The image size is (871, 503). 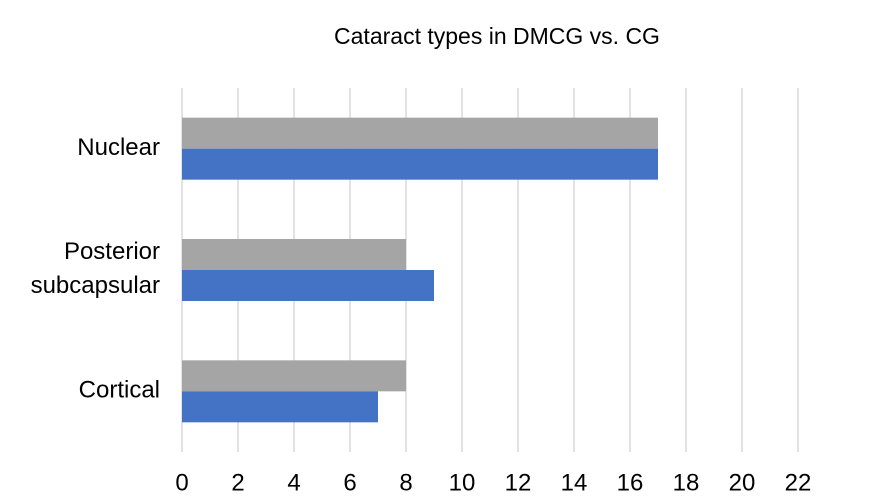 What do you see at coordinates (462, 482) in the screenshot?
I see `x-tick-label: 10` at bounding box center [462, 482].